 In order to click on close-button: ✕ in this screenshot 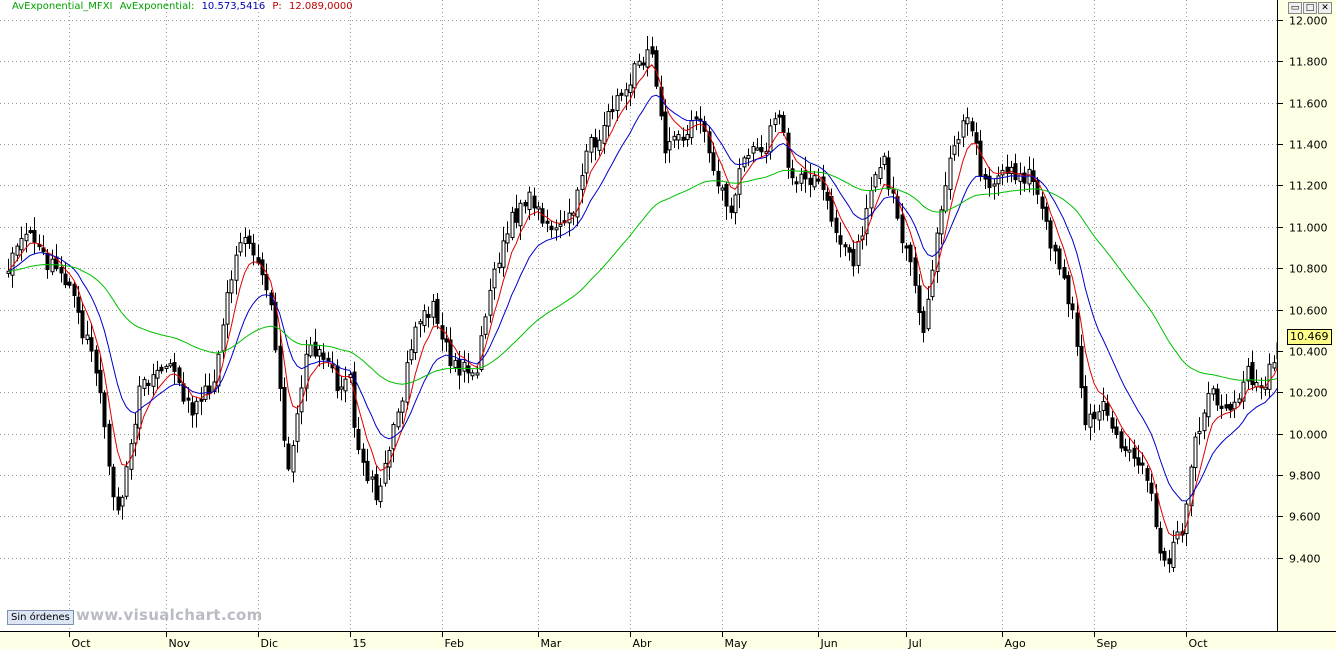, I will do `click(1325, 8)`.